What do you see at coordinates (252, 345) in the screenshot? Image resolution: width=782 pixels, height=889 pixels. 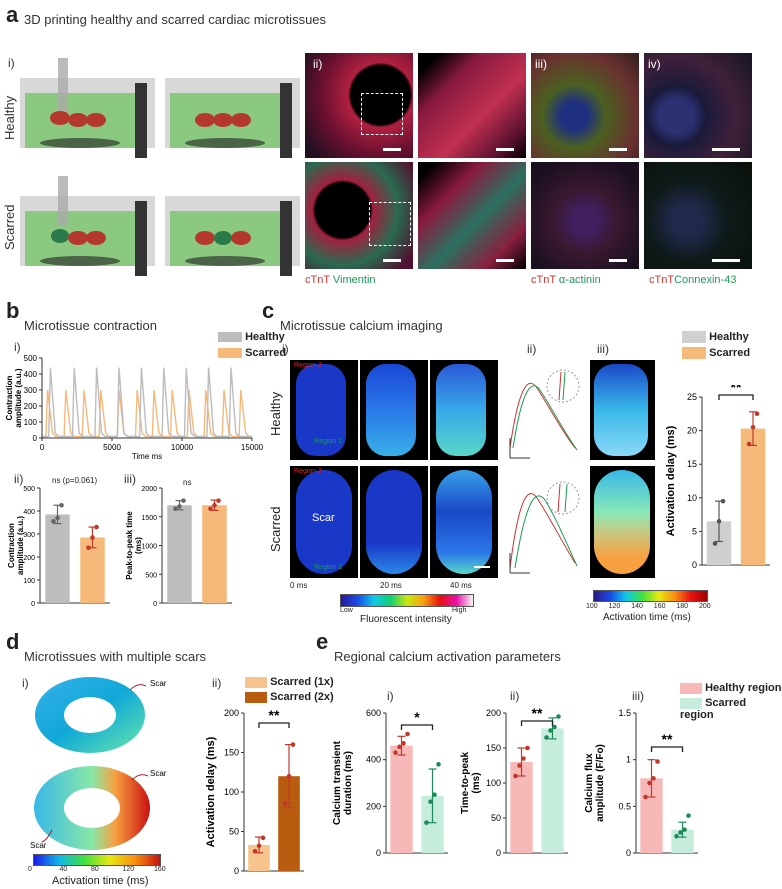 I see `b-legend: Healthy Scarred` at bounding box center [252, 345].